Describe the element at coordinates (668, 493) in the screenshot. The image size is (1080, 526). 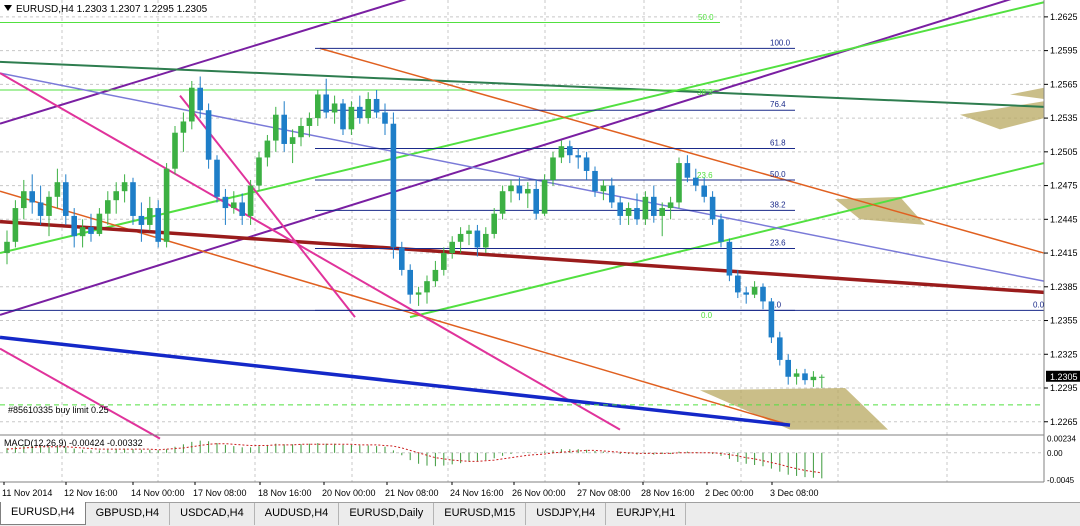
I see `time-tick-label: 28 Nov 16:00` at that location.